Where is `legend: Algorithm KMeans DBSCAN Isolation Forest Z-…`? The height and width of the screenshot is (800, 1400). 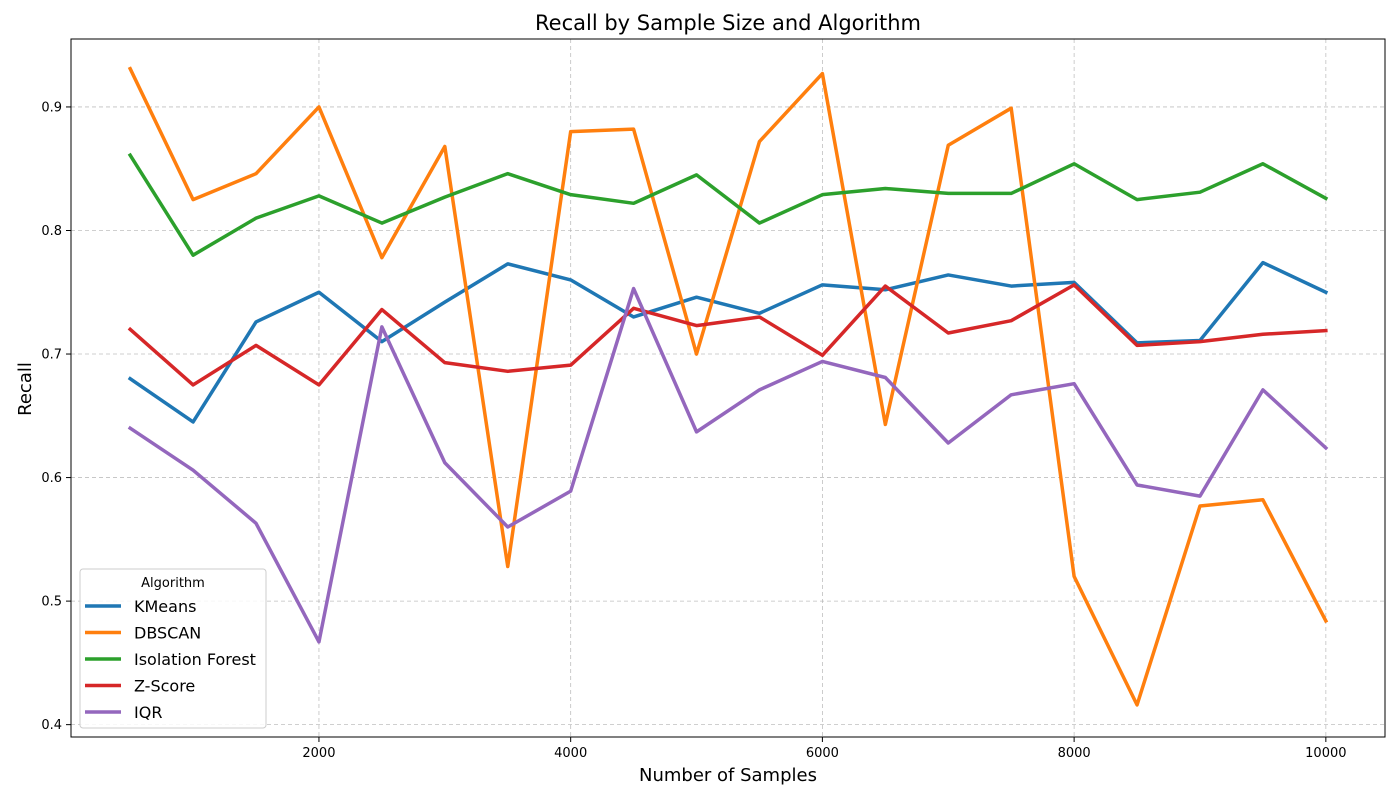 legend: Algorithm KMeans DBSCAN Isolation Forest Z-… is located at coordinates (173, 648).